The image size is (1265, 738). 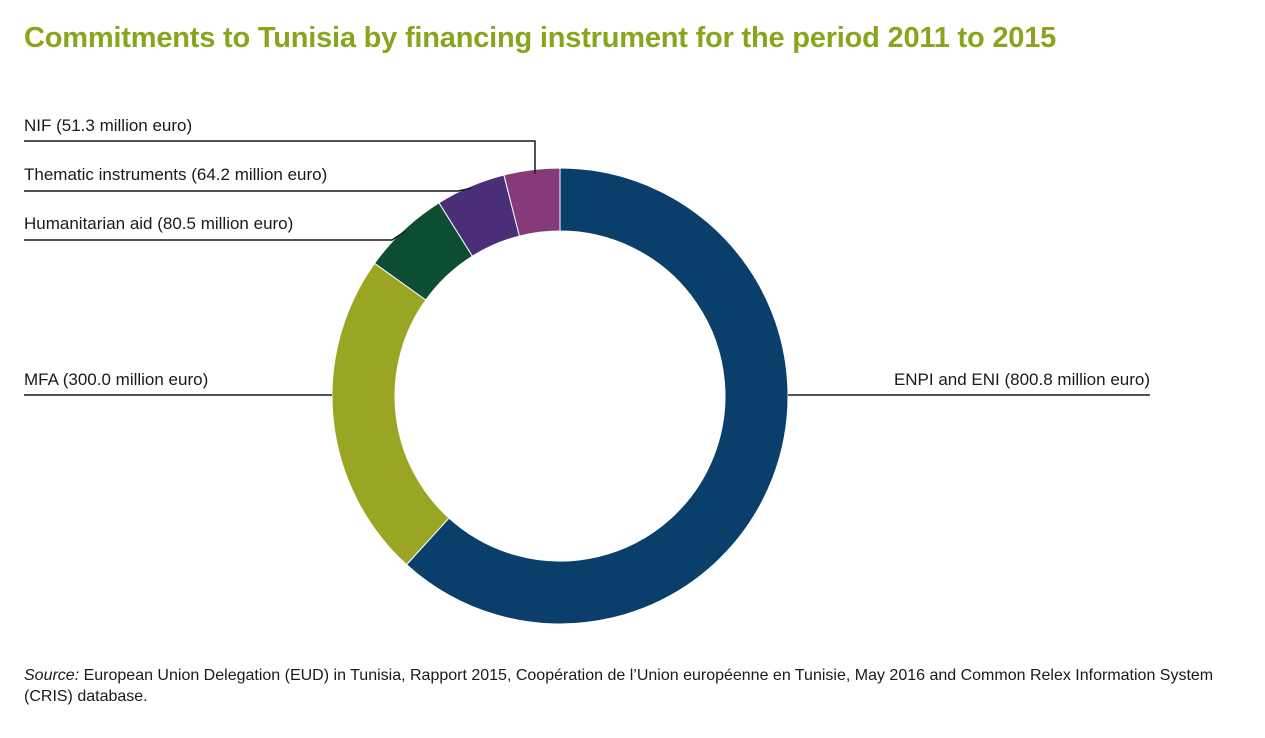 What do you see at coordinates (1022, 379) in the screenshot?
I see `slice-label: ENPI and ENI (800.8 million euro)` at bounding box center [1022, 379].